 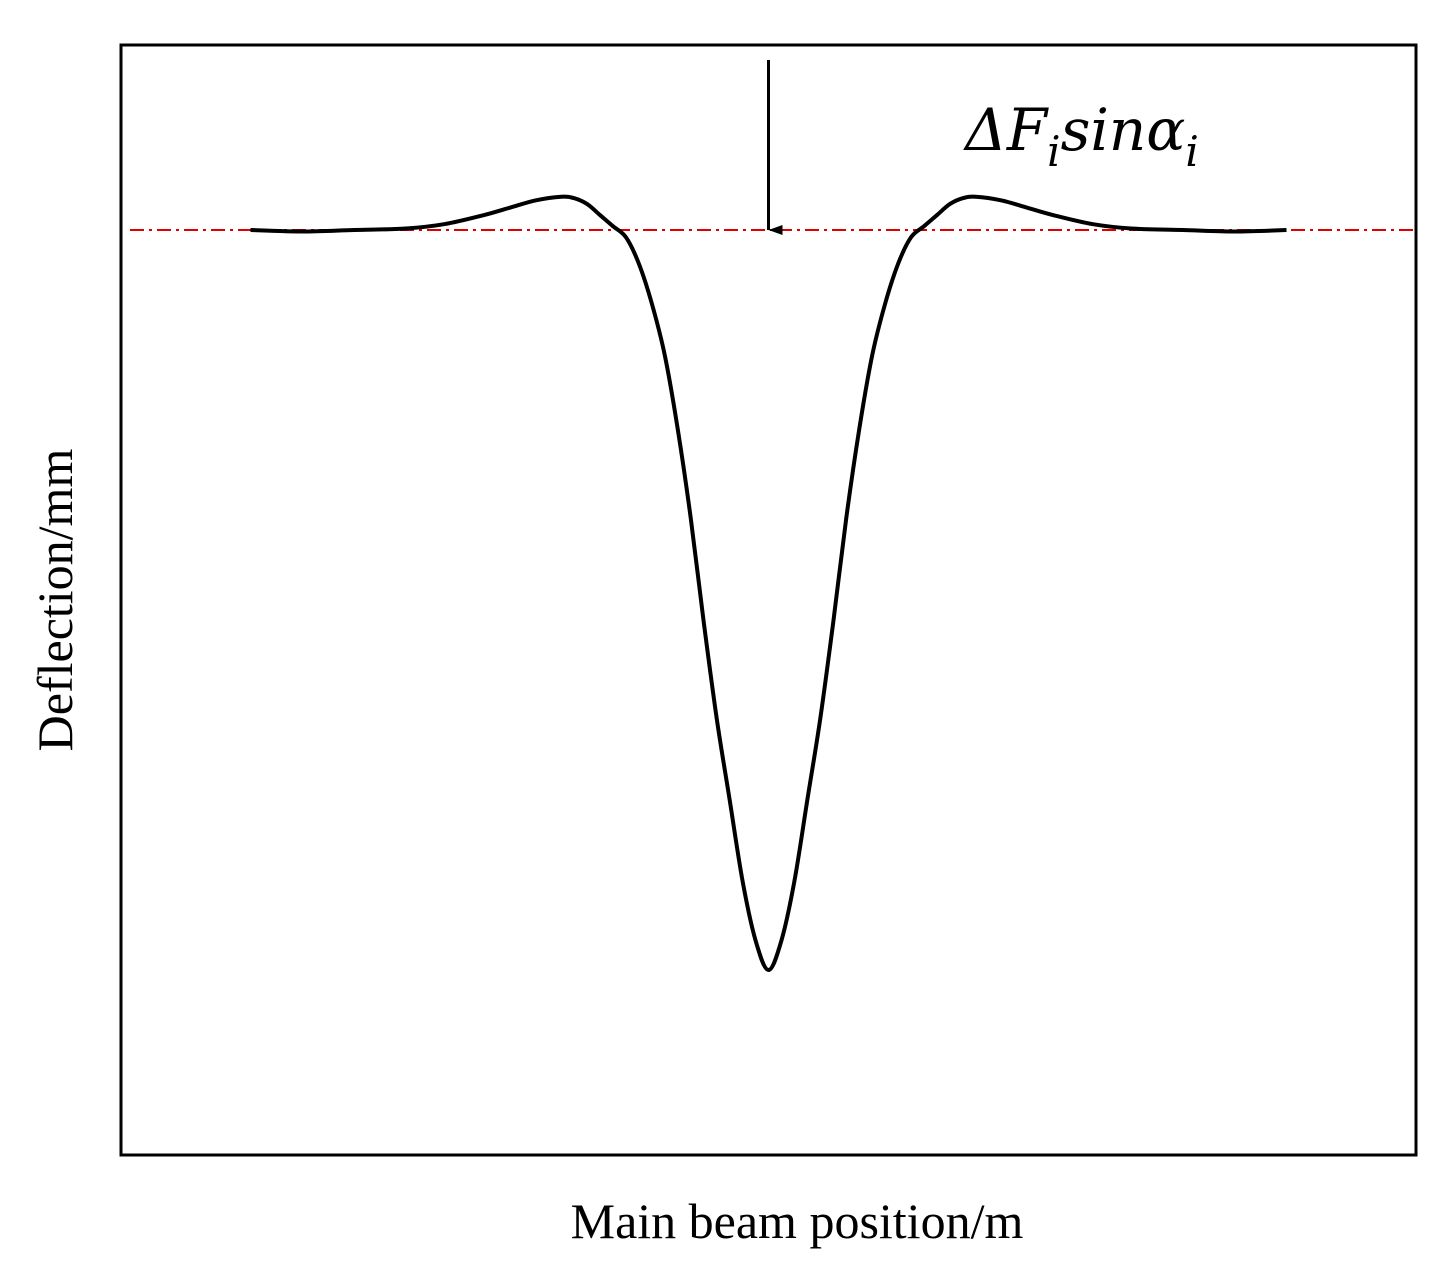 I want to click on x-axis-label: Main beam position/m, so click(x=797, y=1221).